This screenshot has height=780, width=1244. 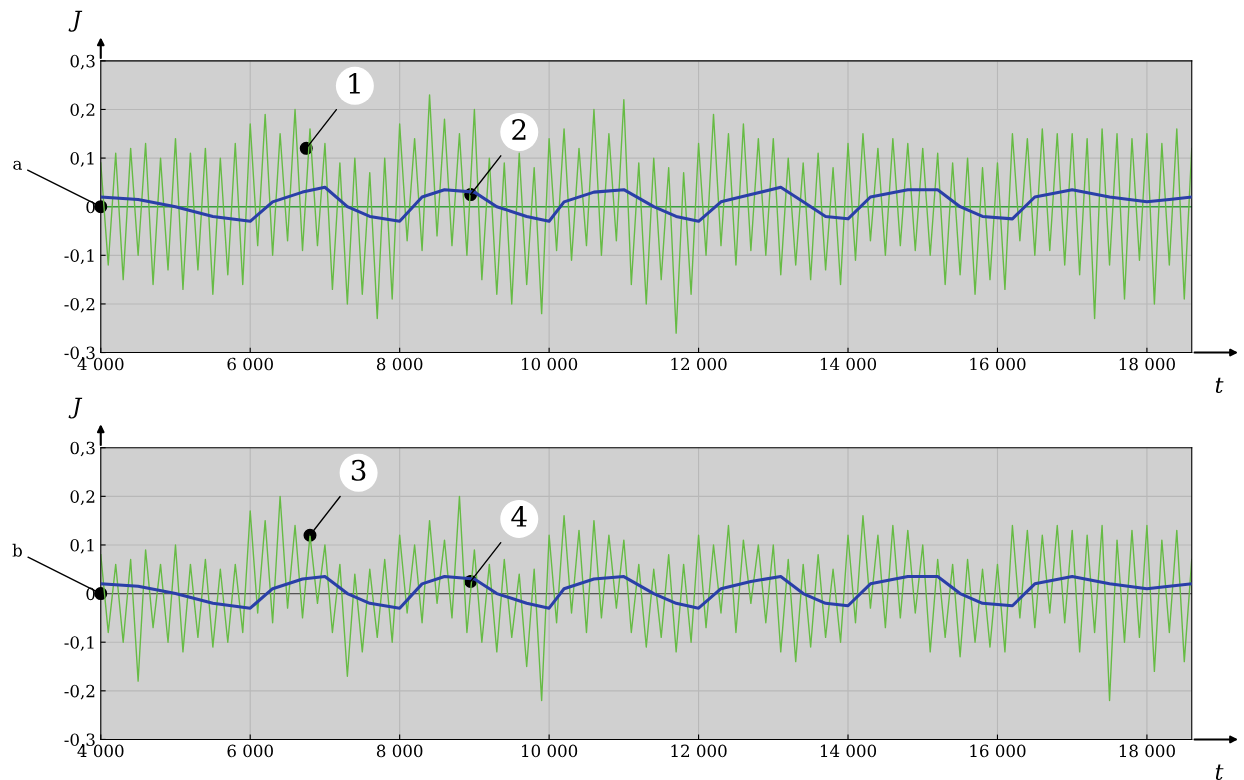 I want to click on annotation: 4, so click(x=519, y=516).